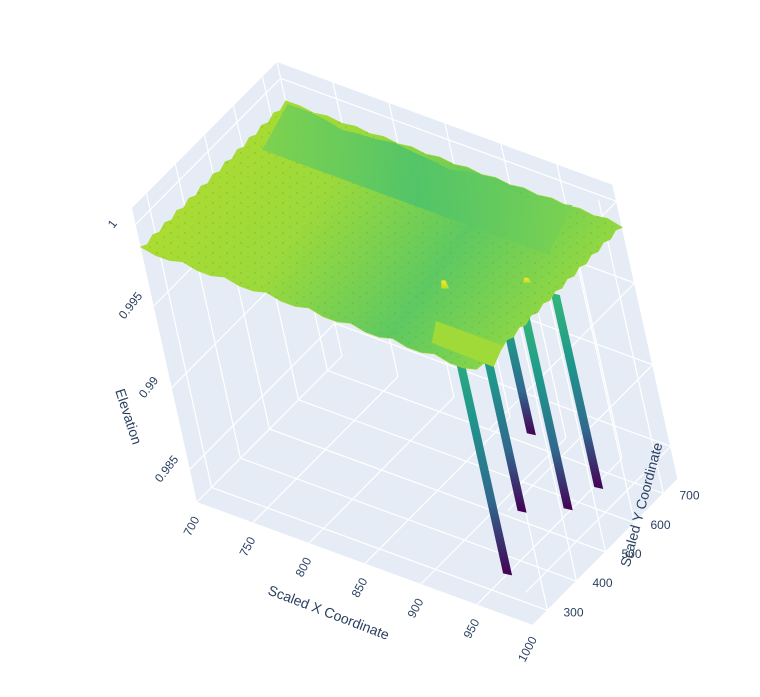 This screenshot has width=760, height=697. What do you see at coordinates (248, 546) in the screenshot?
I see `x-tick-label: 750` at bounding box center [248, 546].